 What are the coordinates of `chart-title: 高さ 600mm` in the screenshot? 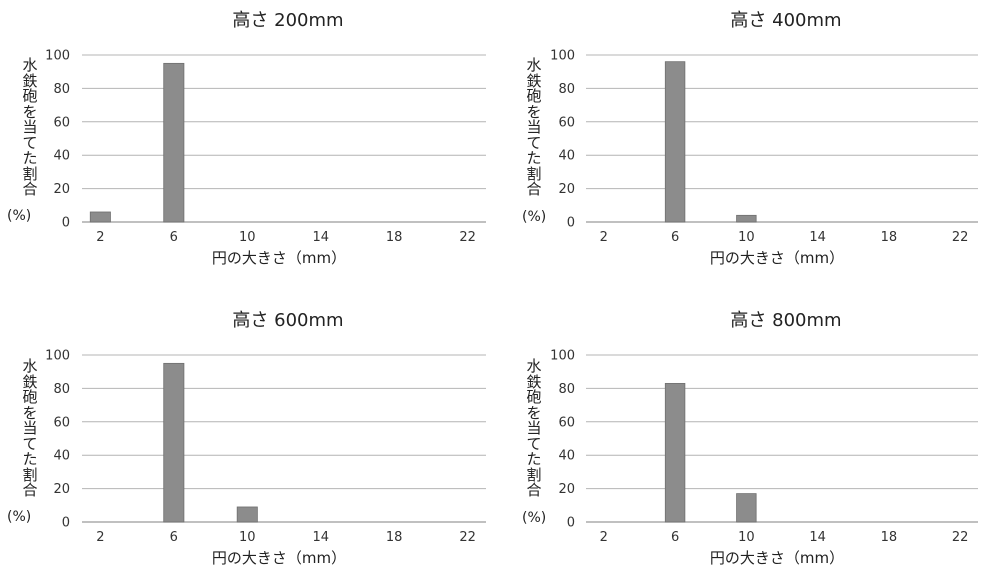 It's located at (287, 320).